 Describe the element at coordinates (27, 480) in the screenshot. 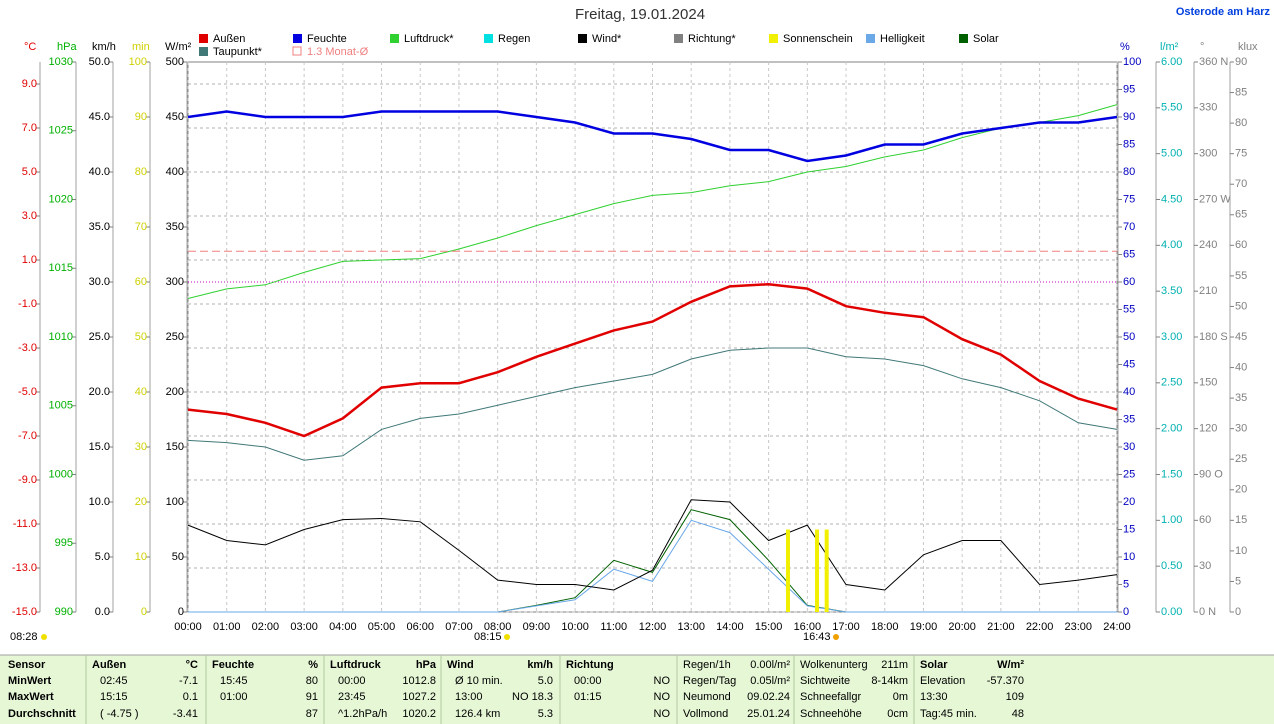

I see `y-tick-label: -9.0` at that location.